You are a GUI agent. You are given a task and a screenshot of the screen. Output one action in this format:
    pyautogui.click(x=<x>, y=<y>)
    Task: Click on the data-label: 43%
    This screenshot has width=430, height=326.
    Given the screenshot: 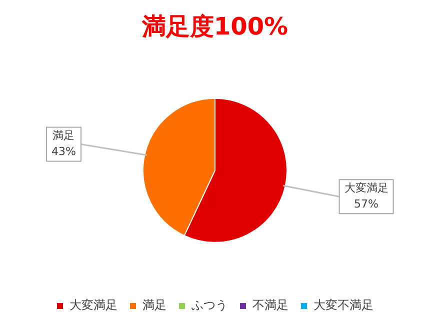 What is the action you would take?
    pyautogui.click(x=64, y=151)
    